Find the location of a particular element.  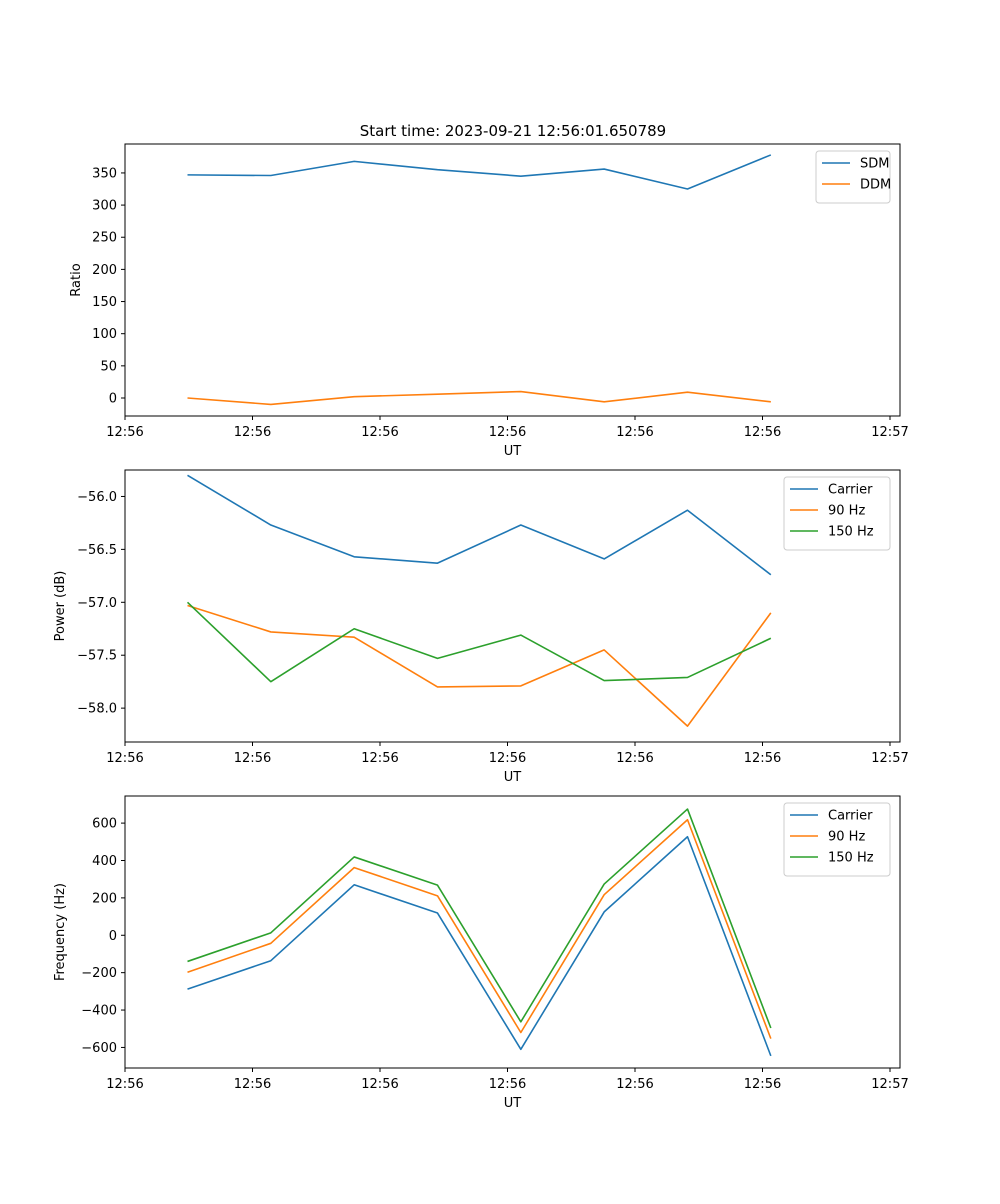

y-tick-label: −400 is located at coordinates (99, 1011).